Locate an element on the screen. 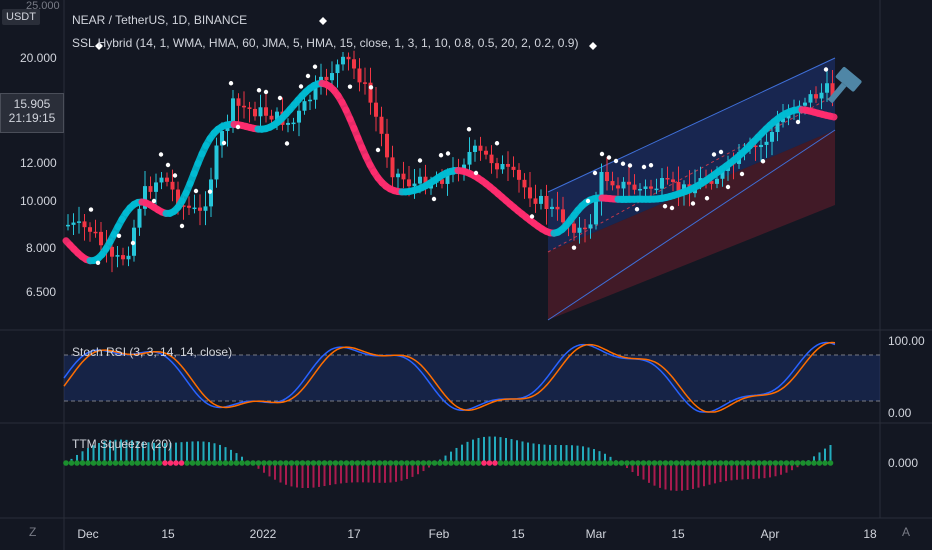 This screenshot has height=550, width=932. y-label-top-partial: 25.000 is located at coordinates (43, 6).